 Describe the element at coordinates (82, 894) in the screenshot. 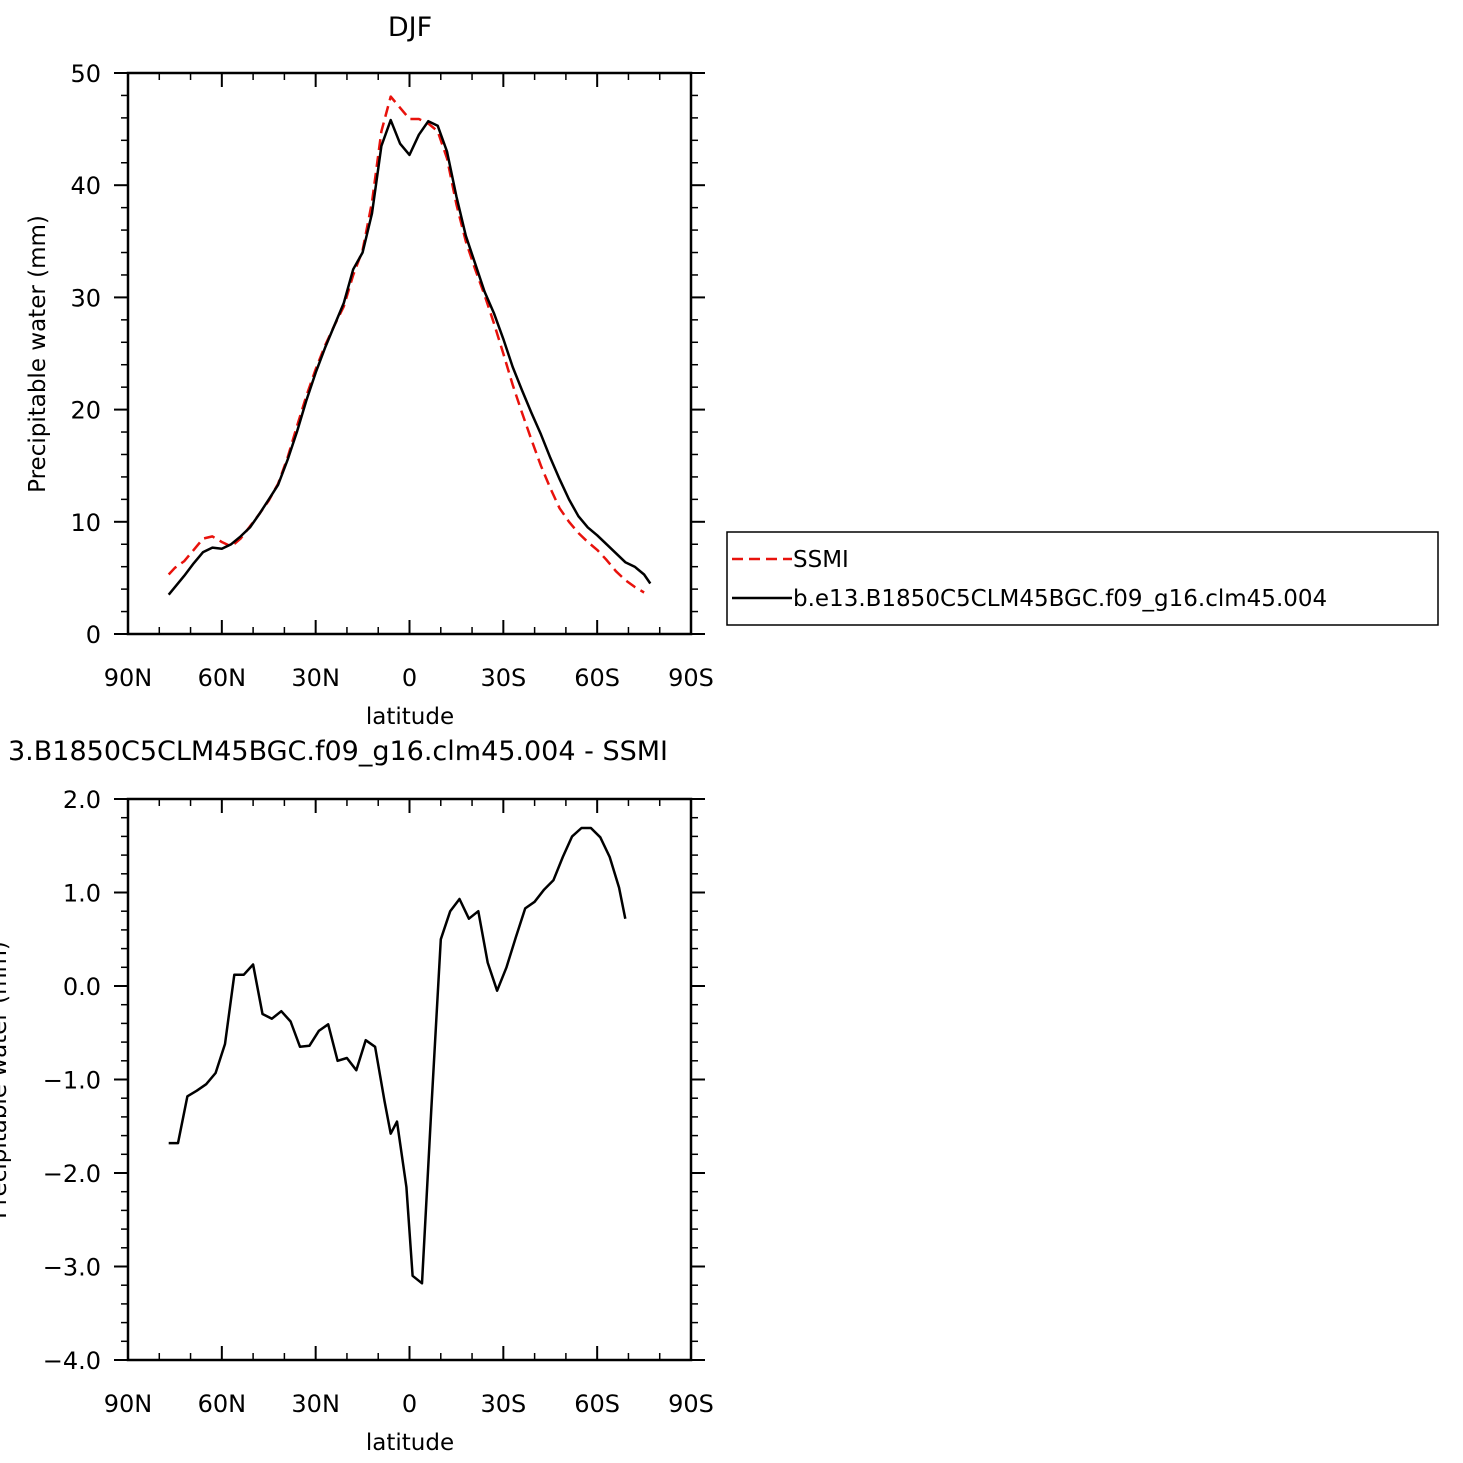

I see `bottom-y-tick-label: 1.0` at that location.